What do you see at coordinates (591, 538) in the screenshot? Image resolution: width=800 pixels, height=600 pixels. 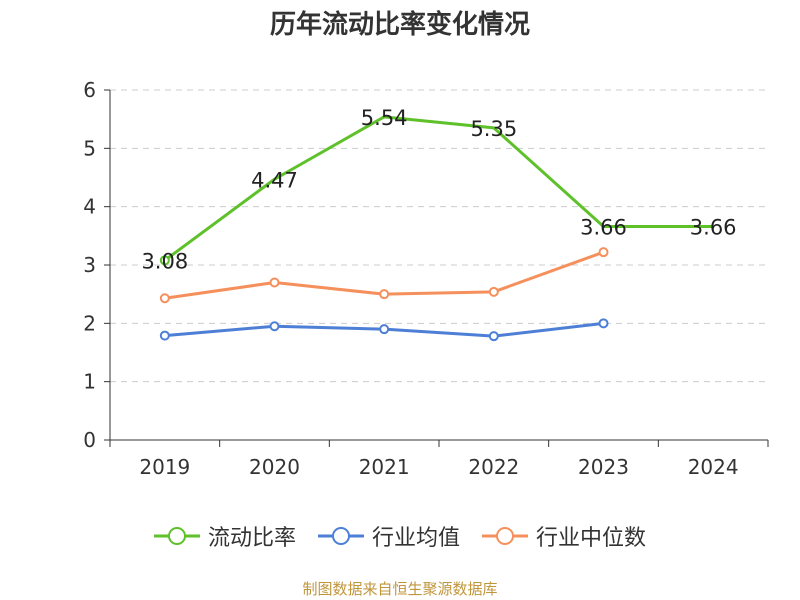 I see `legend-label: 行业中位数` at bounding box center [591, 538].